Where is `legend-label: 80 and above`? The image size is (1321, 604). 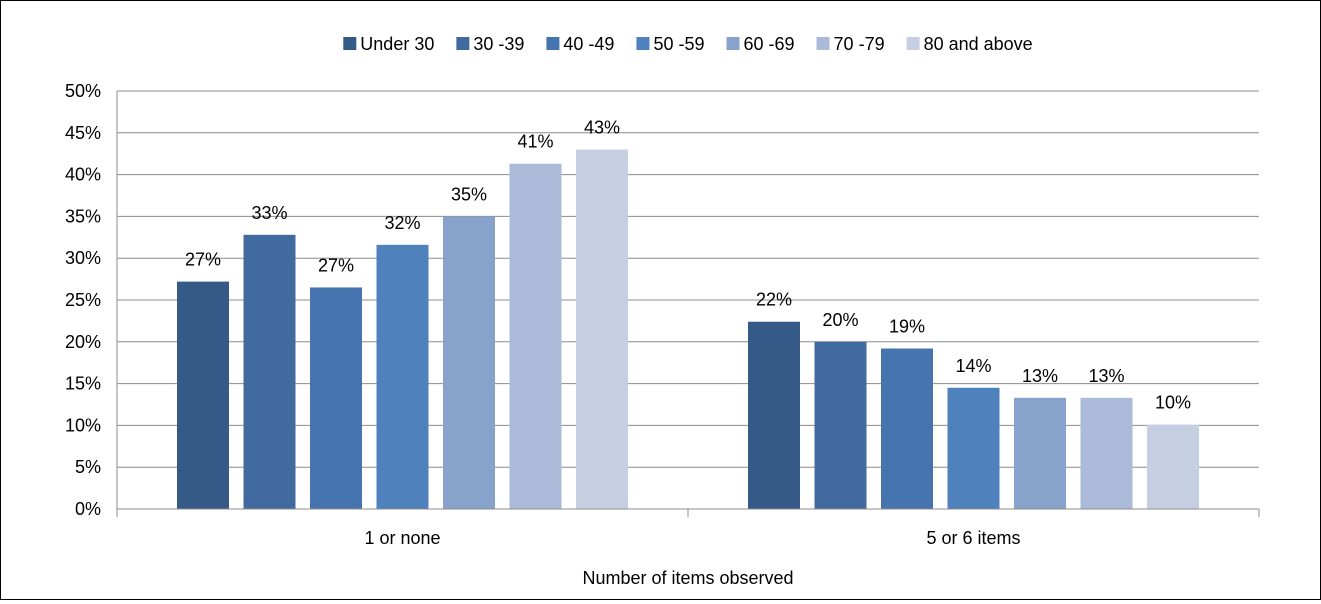 legend-label: 80 and above is located at coordinates (978, 44).